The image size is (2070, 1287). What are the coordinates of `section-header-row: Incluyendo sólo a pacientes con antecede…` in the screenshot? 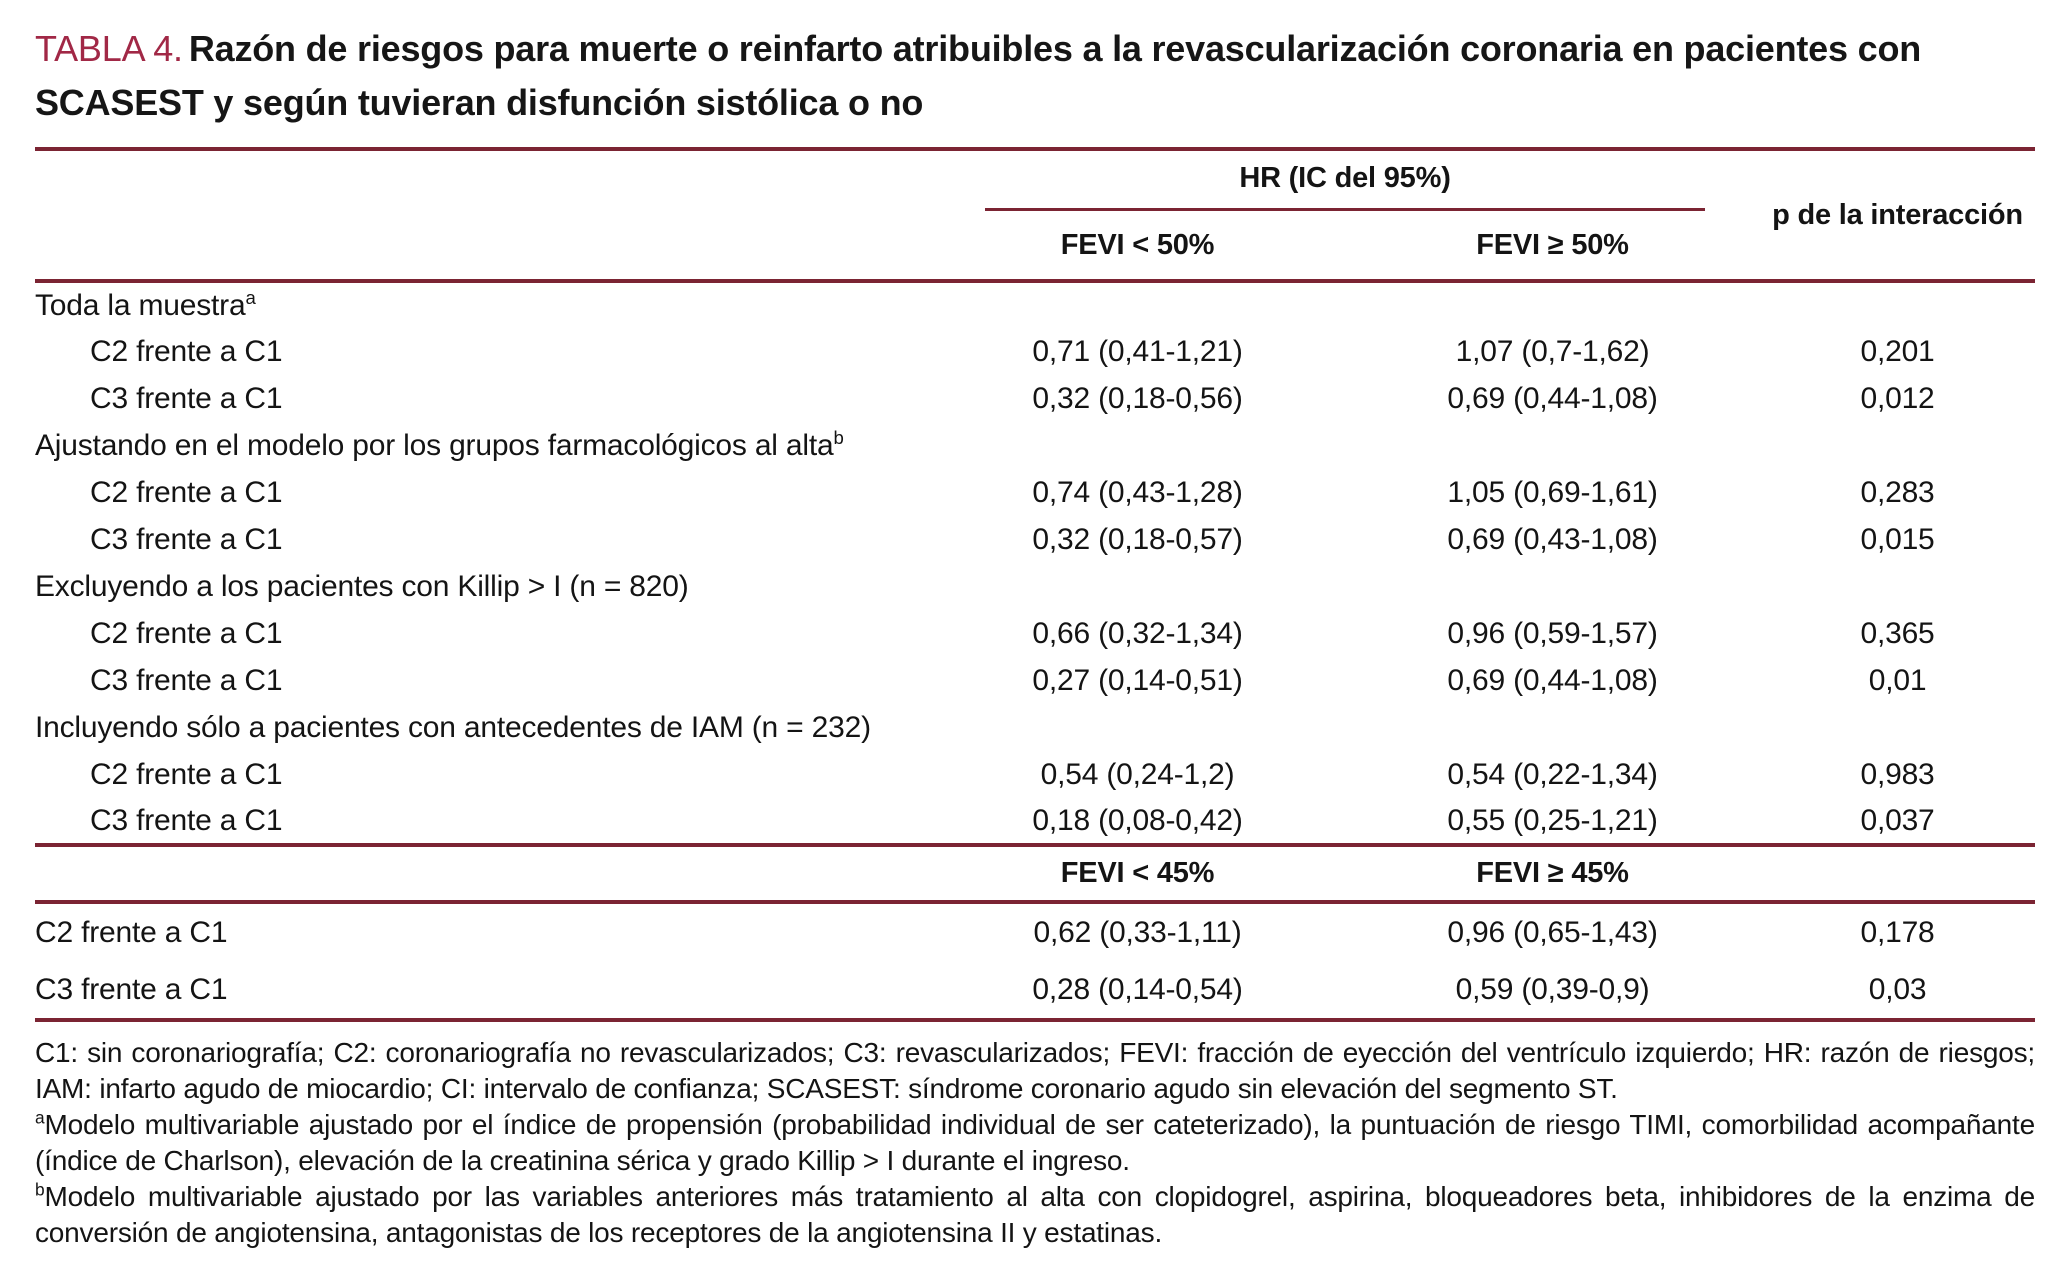 It's located at (1035, 727).